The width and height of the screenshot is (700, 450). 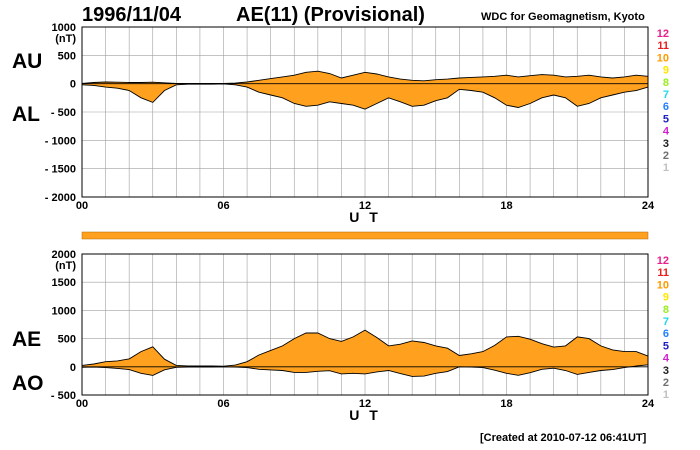 I want to click on organization-label: WDC for Geomagnetism, Kyoto, so click(x=563, y=17).